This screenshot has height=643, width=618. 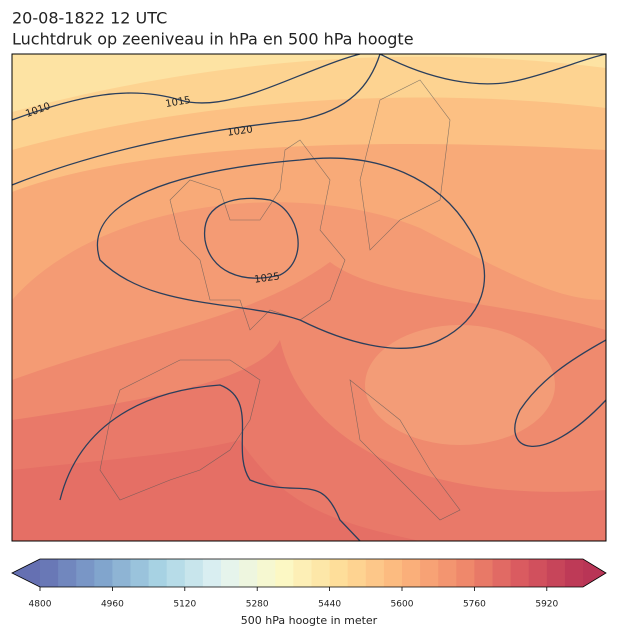 I want to click on colorbar-tick-label: 5760, so click(x=474, y=605).